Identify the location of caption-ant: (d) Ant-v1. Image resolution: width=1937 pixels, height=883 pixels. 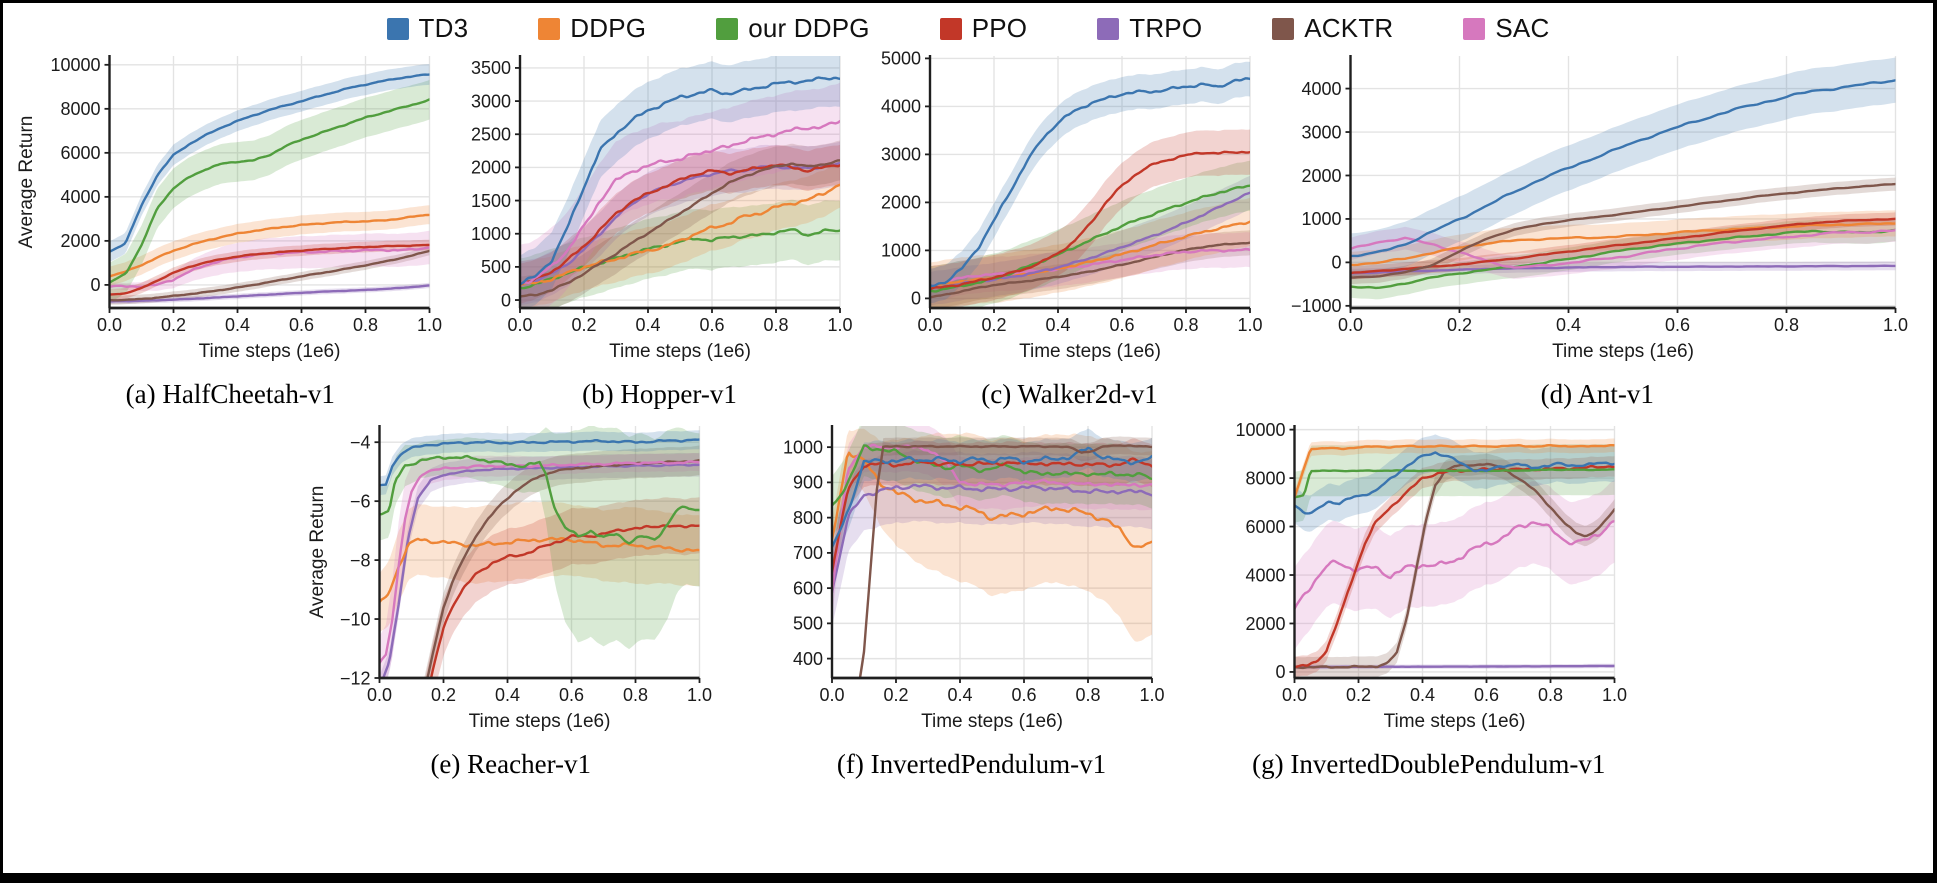
(1597, 394).